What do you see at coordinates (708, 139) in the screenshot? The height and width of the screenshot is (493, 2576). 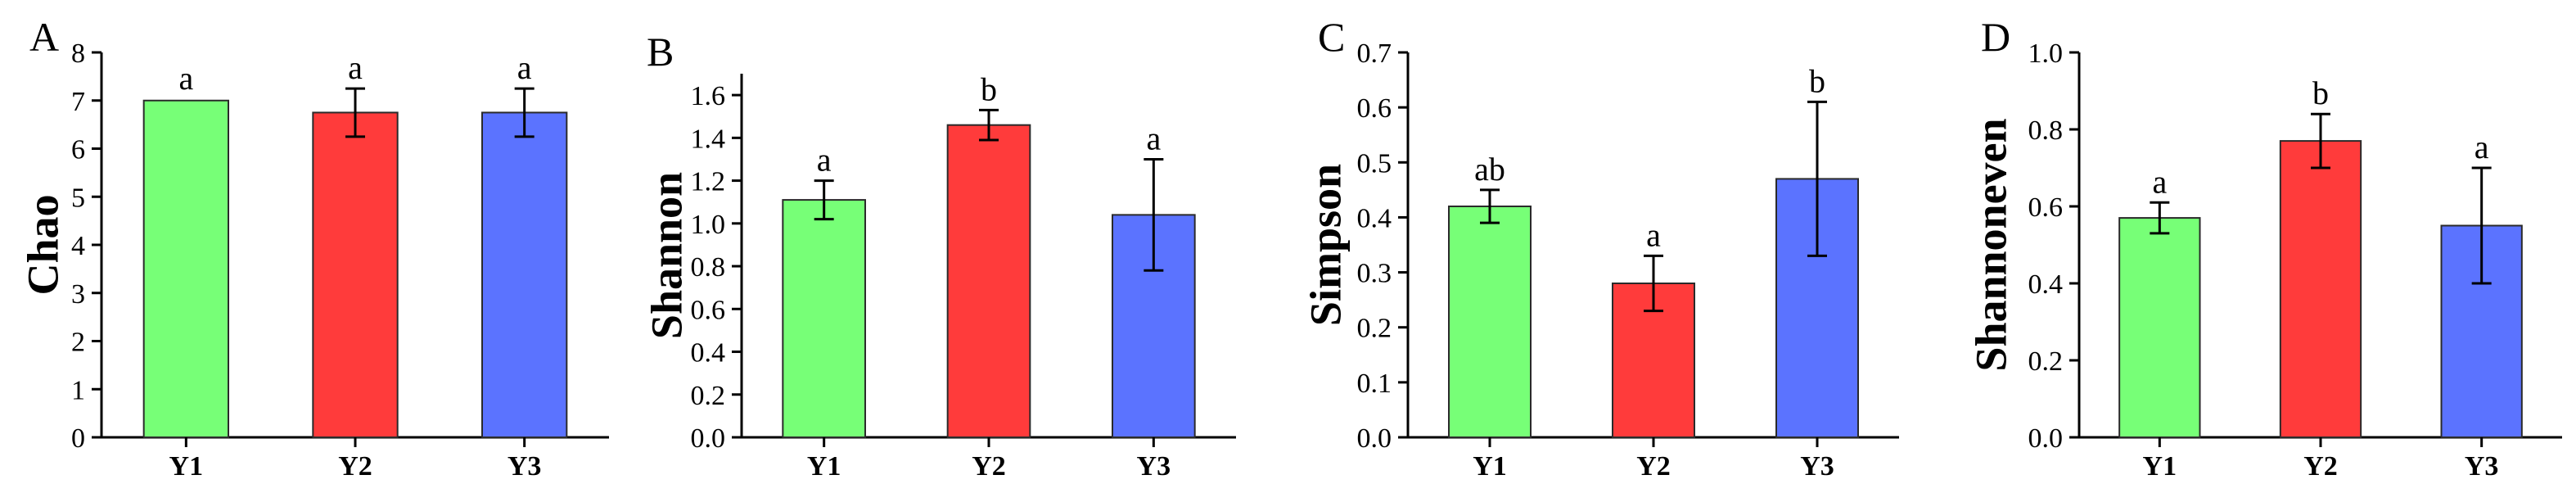 I see `y-tick-label: 1.4` at bounding box center [708, 139].